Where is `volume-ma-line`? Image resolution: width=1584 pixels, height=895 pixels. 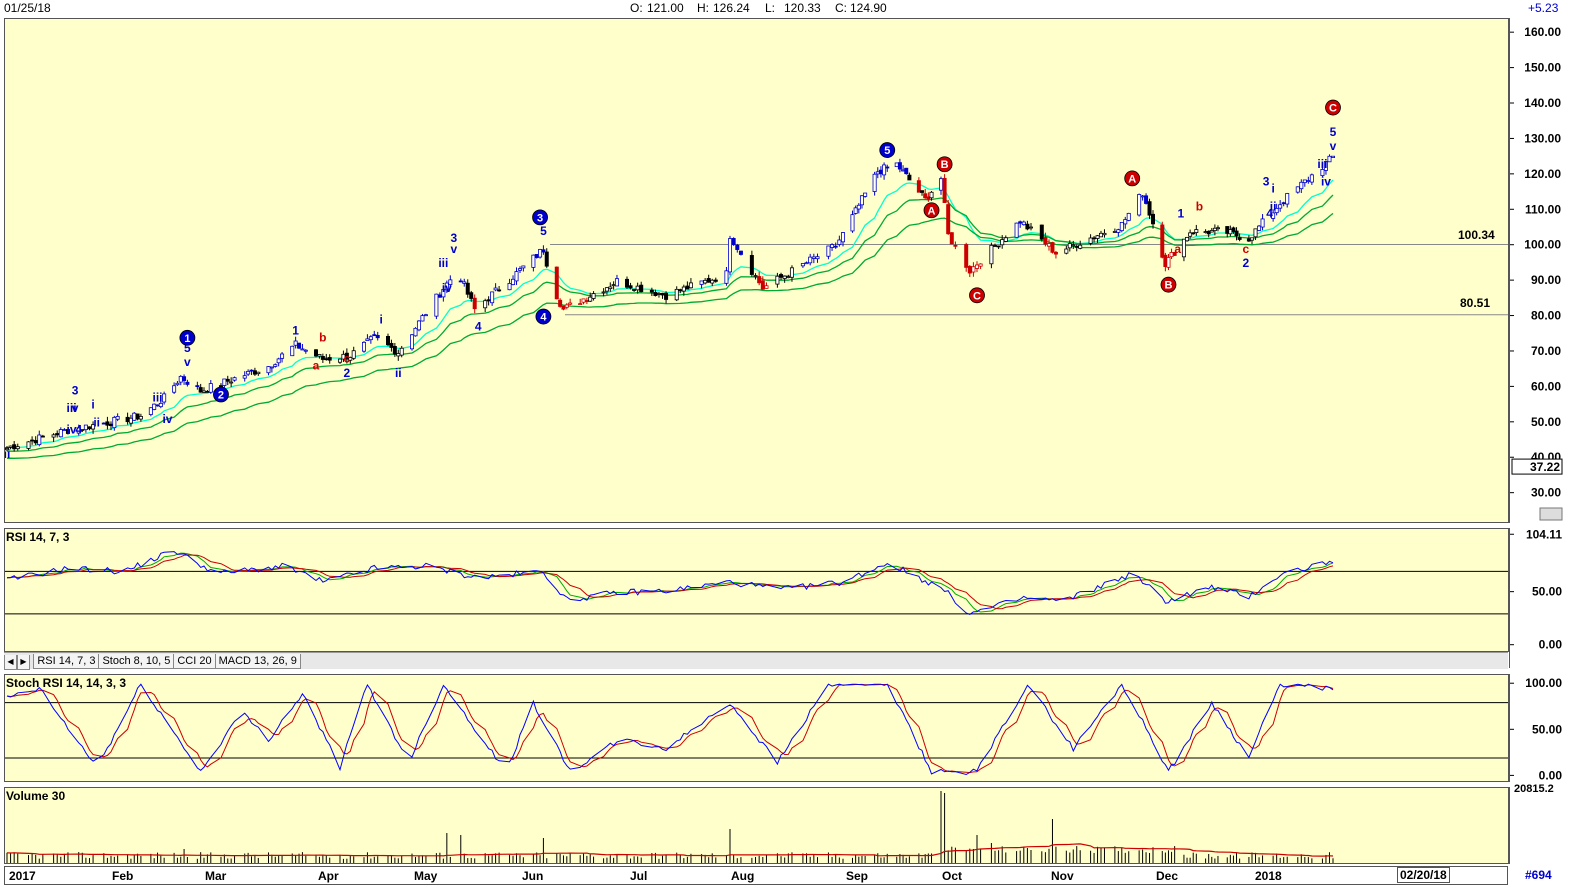
volume-ma-line is located at coordinates (670, 850).